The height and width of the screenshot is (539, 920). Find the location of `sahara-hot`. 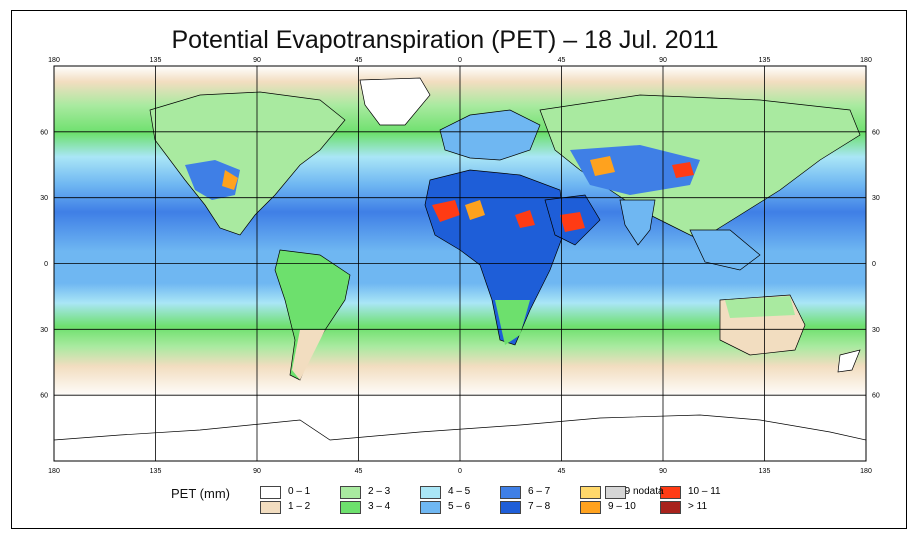

sahara-hot is located at coordinates (487, 214).